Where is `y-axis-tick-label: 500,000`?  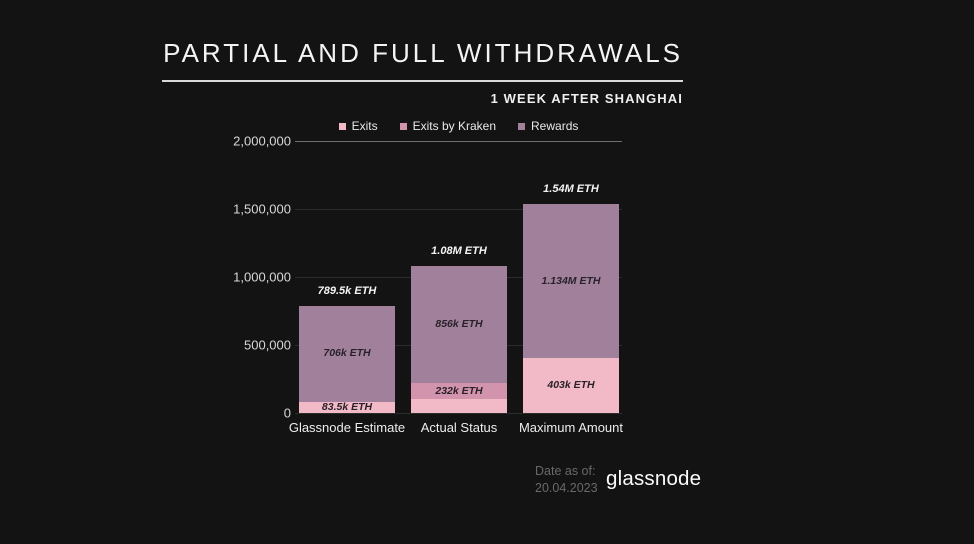 y-axis-tick-label: 500,000 is located at coordinates (267, 345).